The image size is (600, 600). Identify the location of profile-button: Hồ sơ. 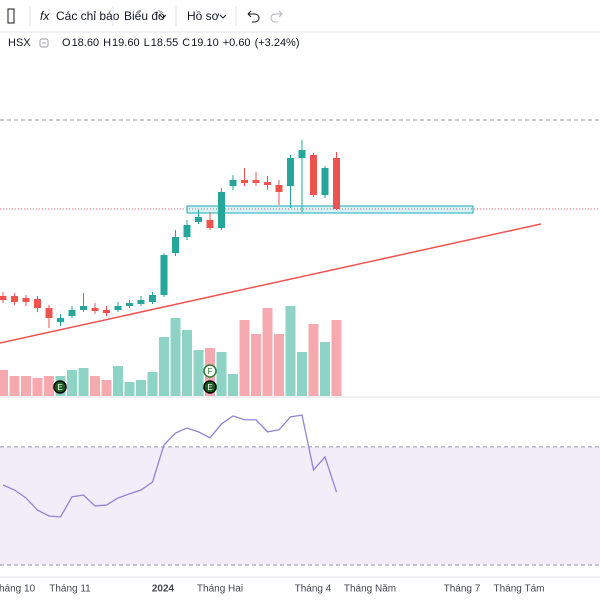
(203, 16).